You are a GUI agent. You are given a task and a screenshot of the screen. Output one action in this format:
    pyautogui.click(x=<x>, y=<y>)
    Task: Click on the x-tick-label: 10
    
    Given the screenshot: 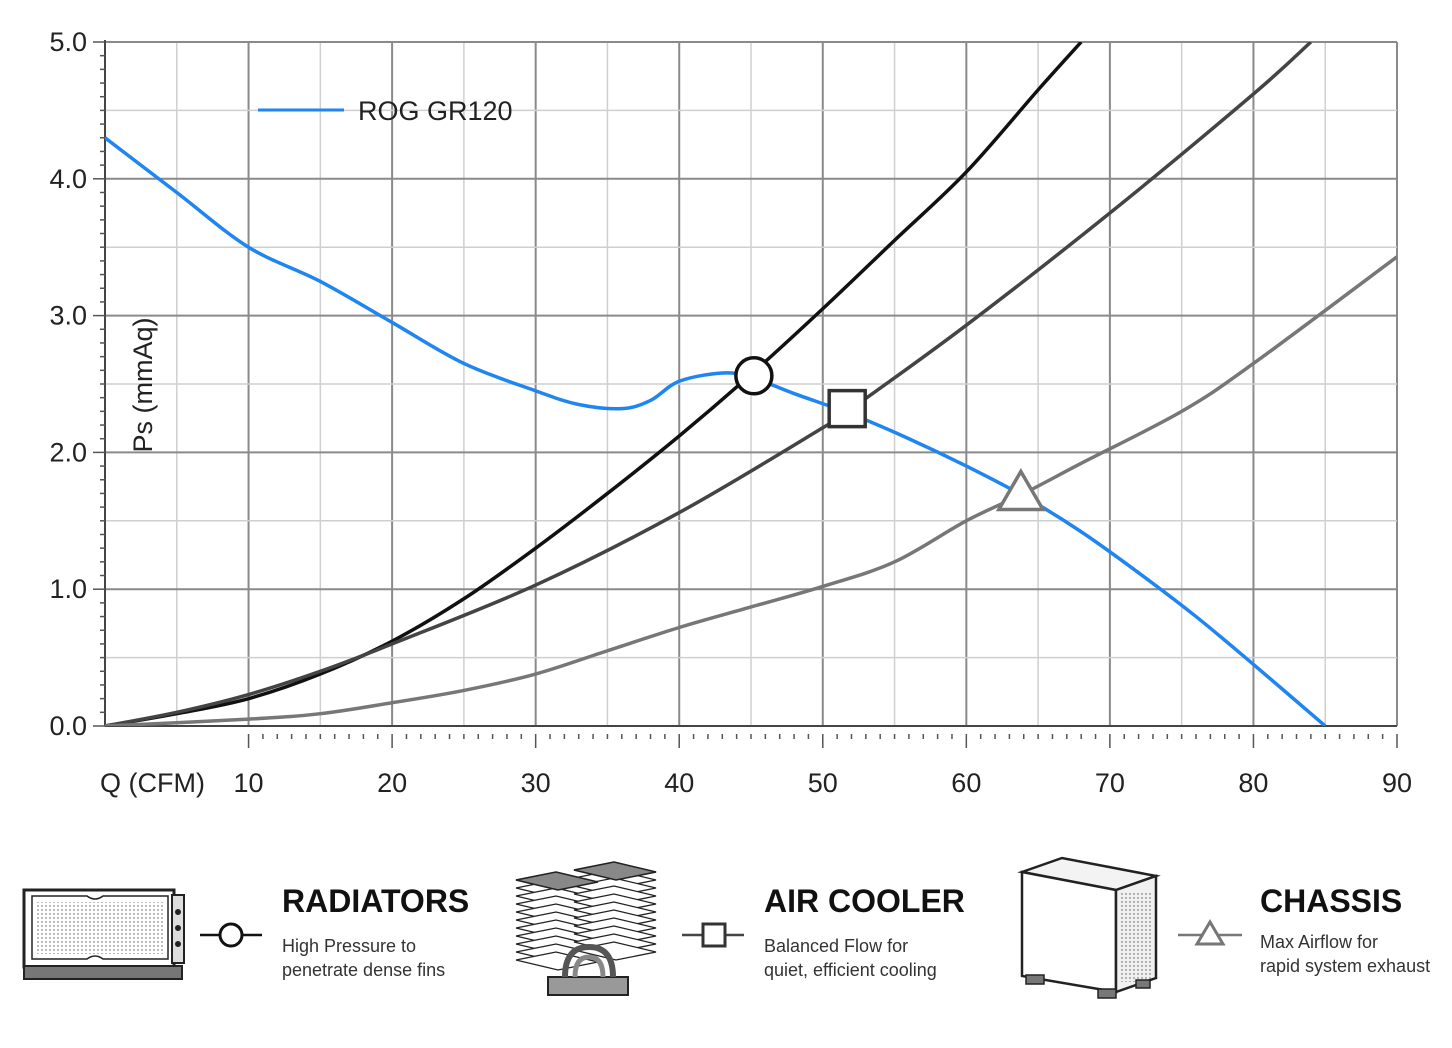 What is the action you would take?
    pyautogui.click(x=249, y=783)
    